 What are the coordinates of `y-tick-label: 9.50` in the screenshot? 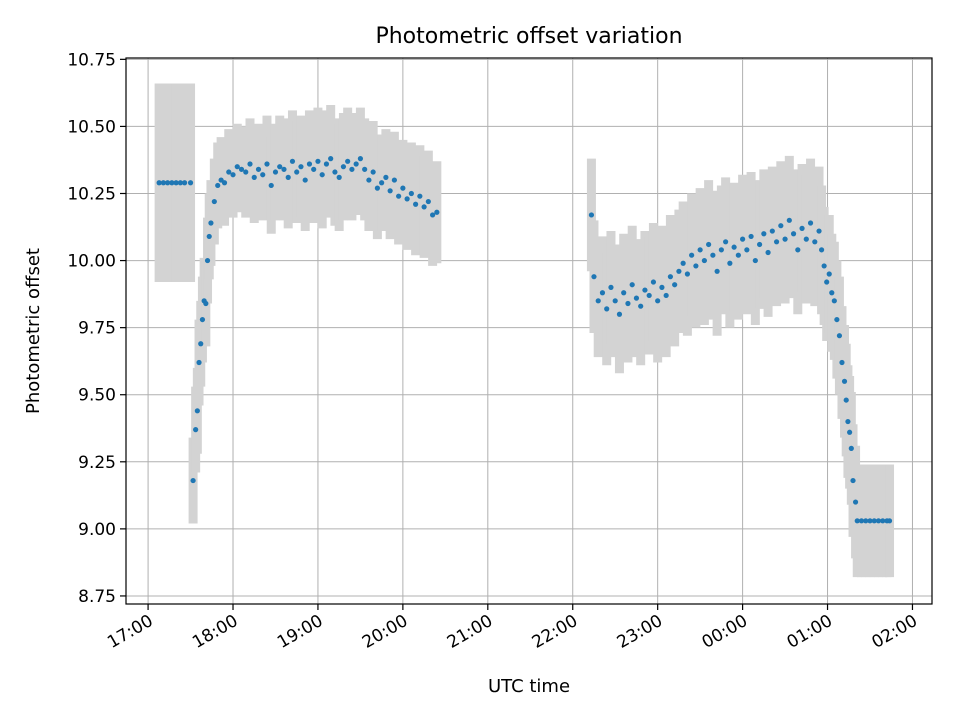 It's located at (97, 396).